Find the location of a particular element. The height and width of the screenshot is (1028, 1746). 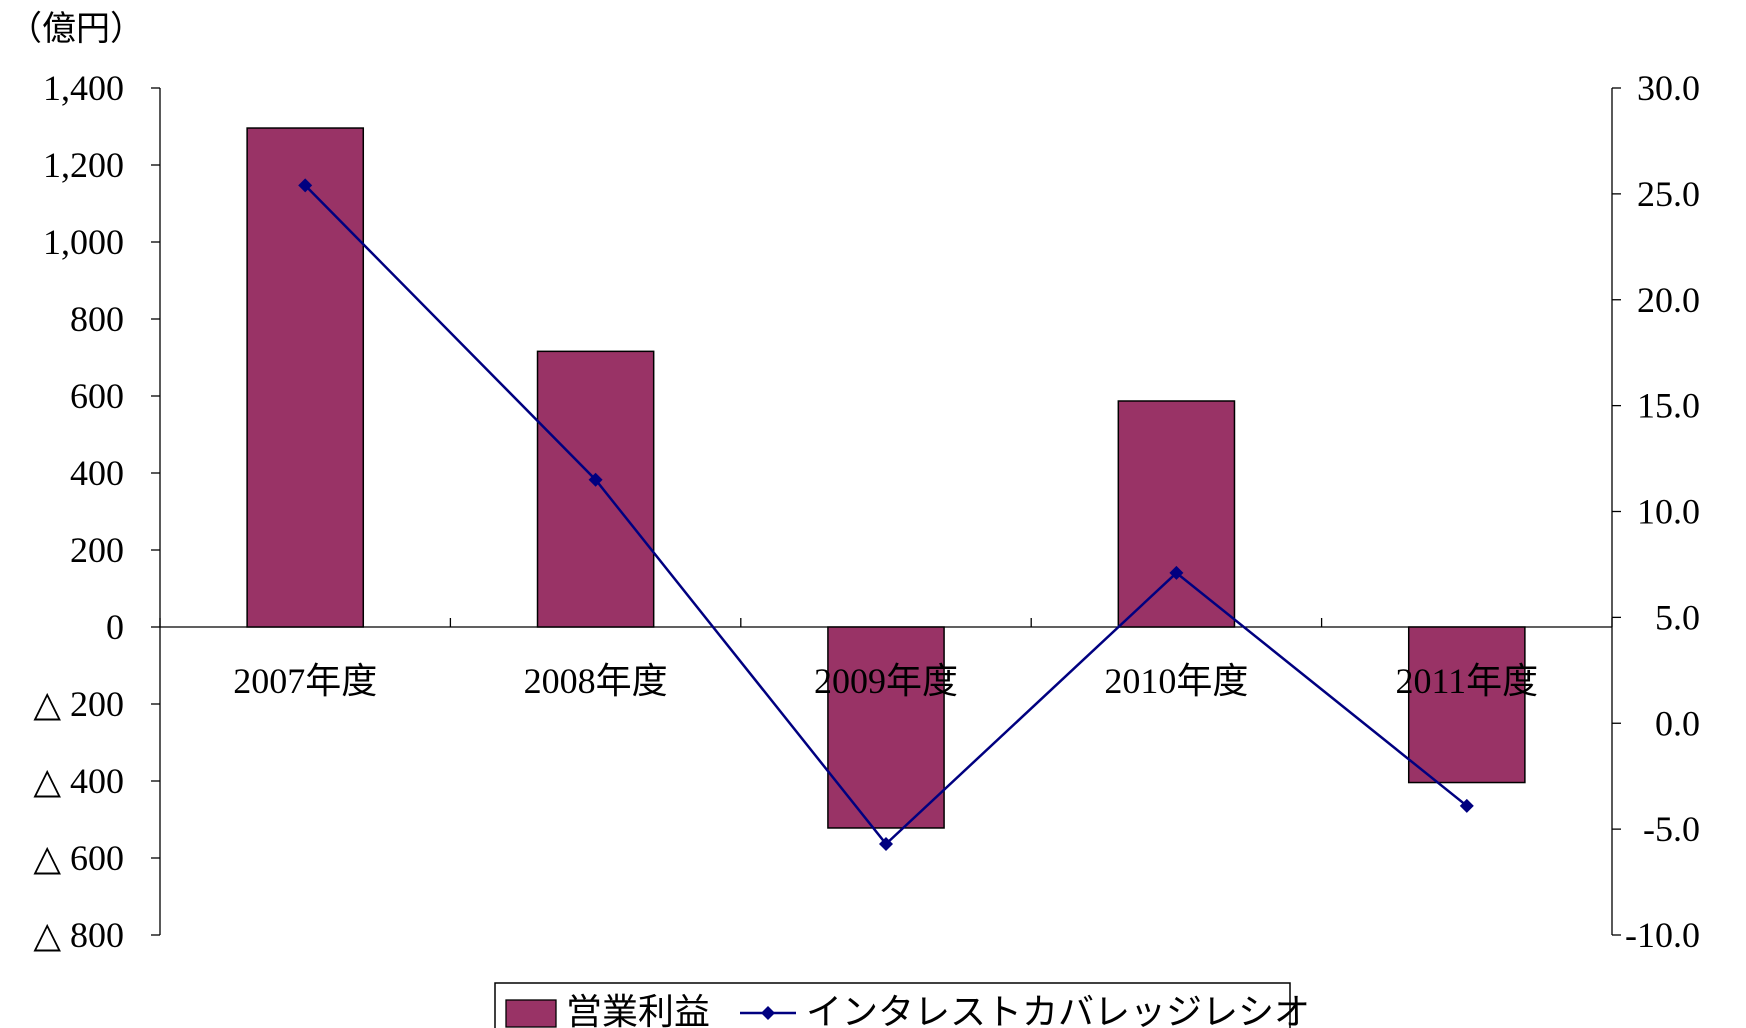

x-tick-label: 2007年度 is located at coordinates (305, 681).